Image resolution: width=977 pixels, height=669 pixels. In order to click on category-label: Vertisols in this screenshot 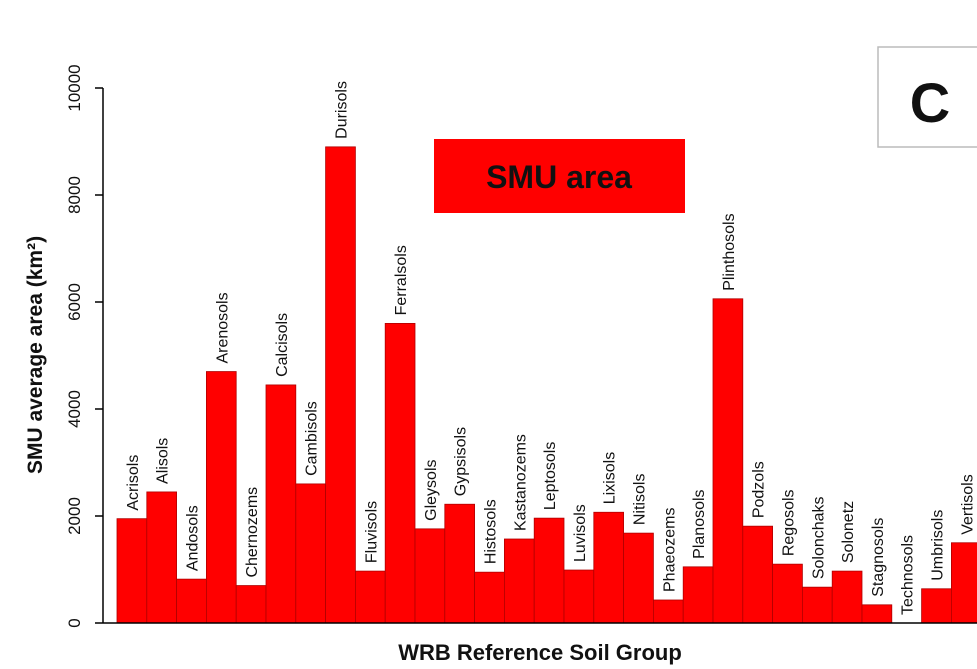, I will do `click(967, 504)`.